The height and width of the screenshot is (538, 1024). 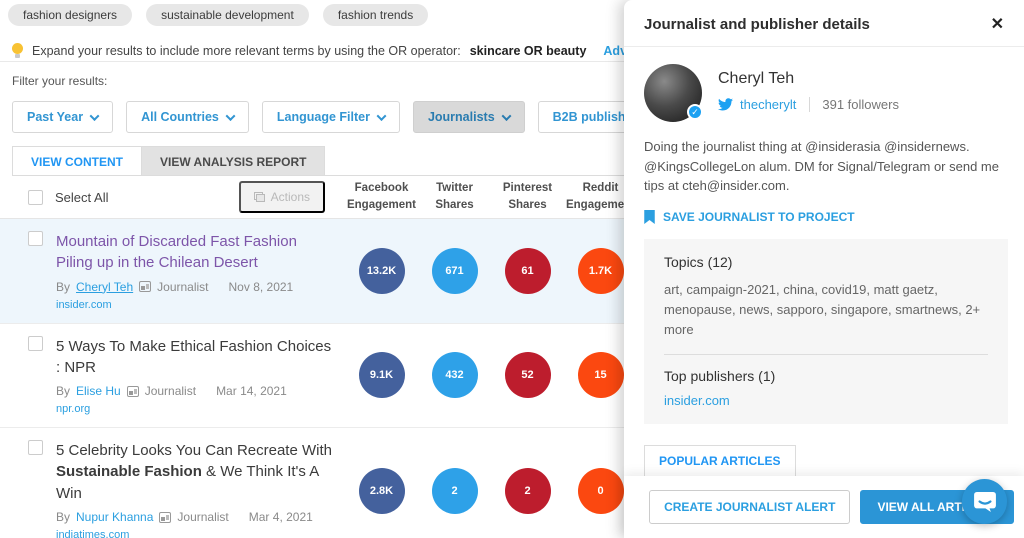 What do you see at coordinates (600, 490) in the screenshot?
I see `reddit-engagement-bubble: 0` at bounding box center [600, 490].